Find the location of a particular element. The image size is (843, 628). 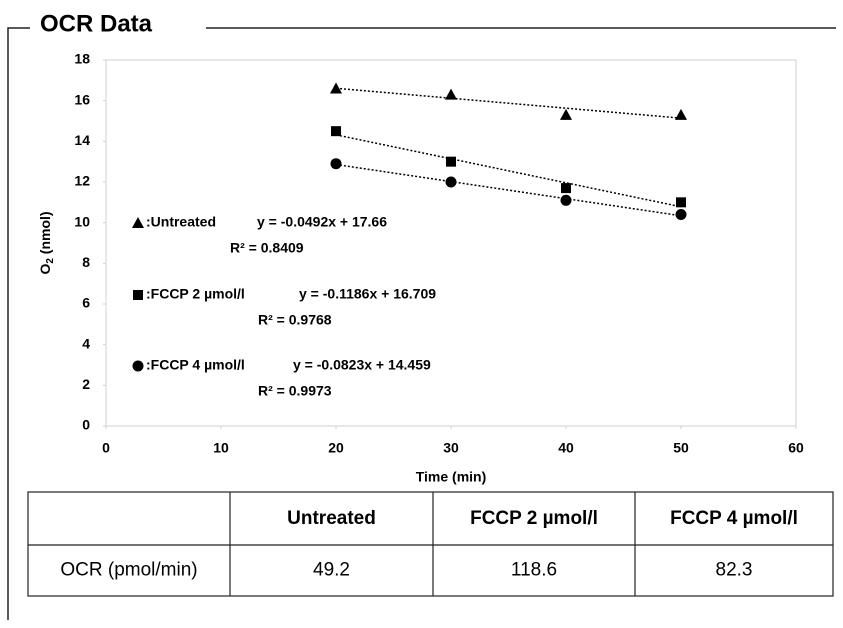

panel-title: OCR Data is located at coordinates (96, 23).